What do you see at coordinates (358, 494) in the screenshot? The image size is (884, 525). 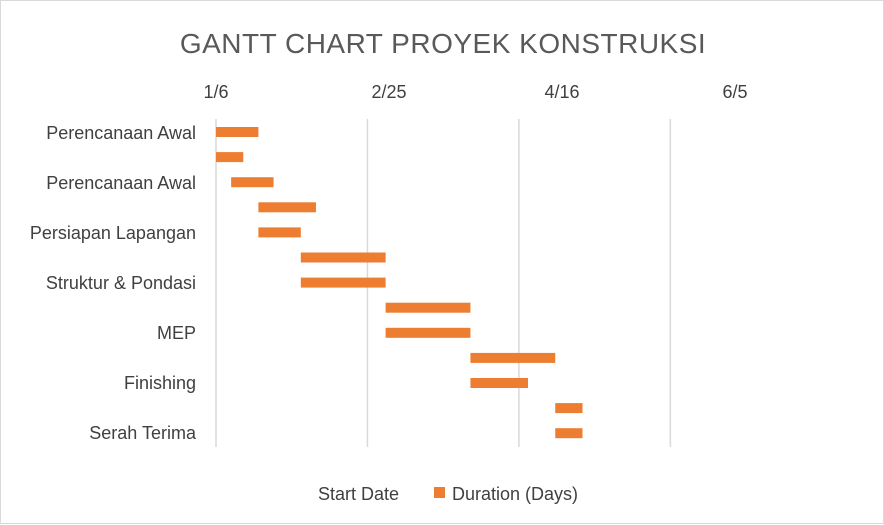 I see `legend-label-start-date: Start Date` at bounding box center [358, 494].